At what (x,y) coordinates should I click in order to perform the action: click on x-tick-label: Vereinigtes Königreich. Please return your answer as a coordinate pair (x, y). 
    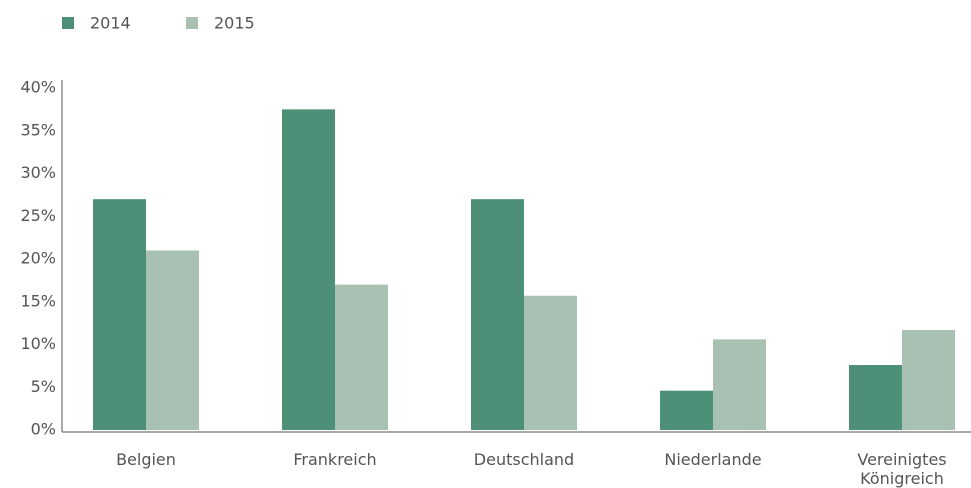
    Looking at the image, I should click on (902, 469).